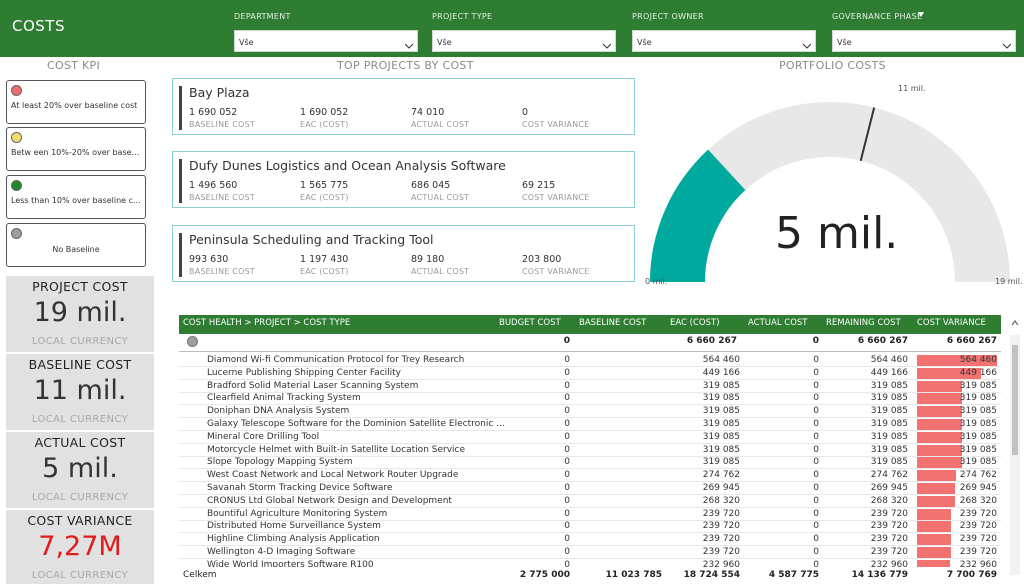  Describe the element at coordinates (38, 26) in the screenshot. I see `page-title: COSTS` at that location.